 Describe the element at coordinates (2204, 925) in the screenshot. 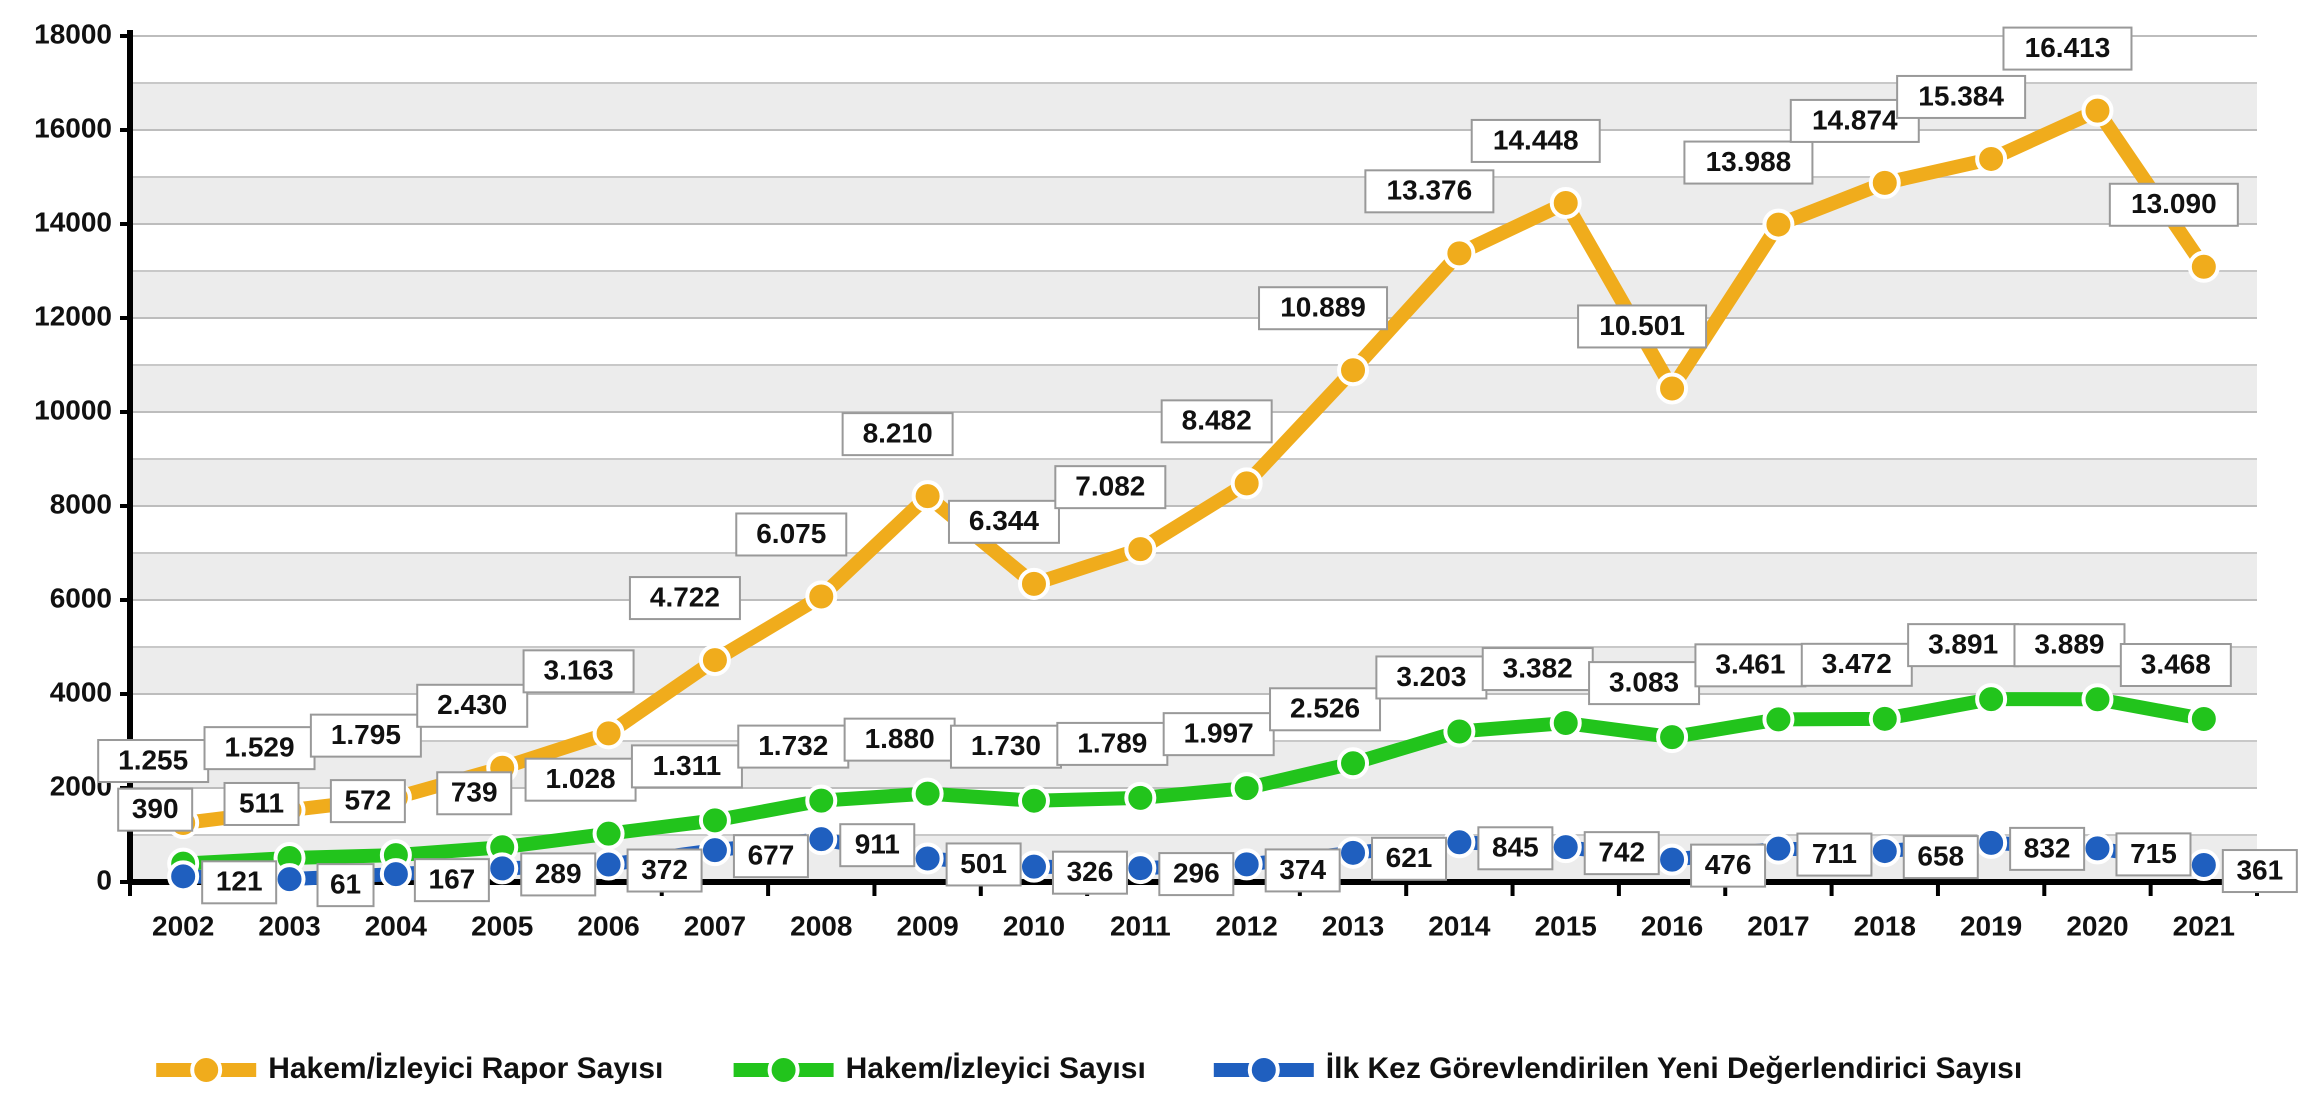

I see `x-tick-label: 2021` at that location.